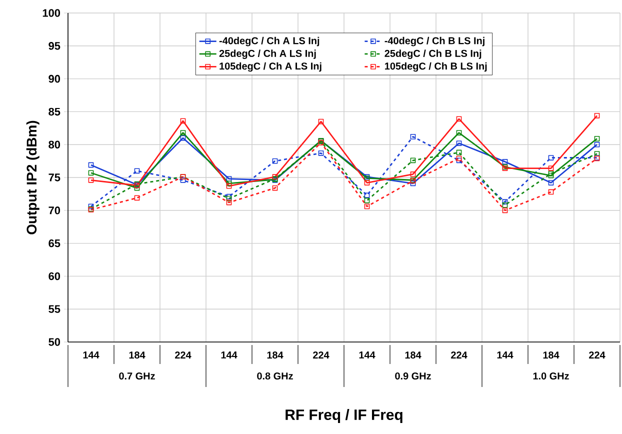 The width and height of the screenshot is (622, 434). Describe the element at coordinates (275, 376) in the screenshot. I see `text: 0.8 GHz` at that location.